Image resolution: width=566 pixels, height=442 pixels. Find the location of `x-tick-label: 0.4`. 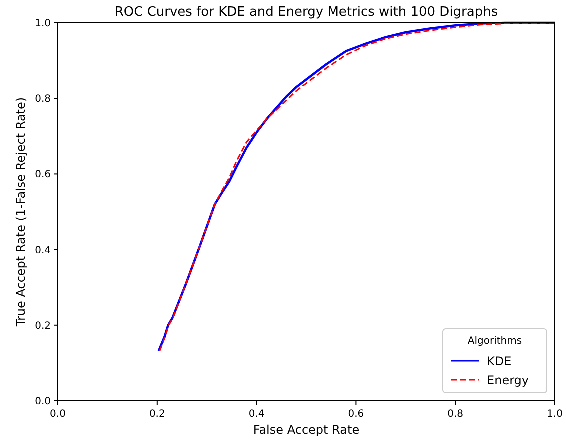

x-tick-label: 0.4 is located at coordinates (256, 414).